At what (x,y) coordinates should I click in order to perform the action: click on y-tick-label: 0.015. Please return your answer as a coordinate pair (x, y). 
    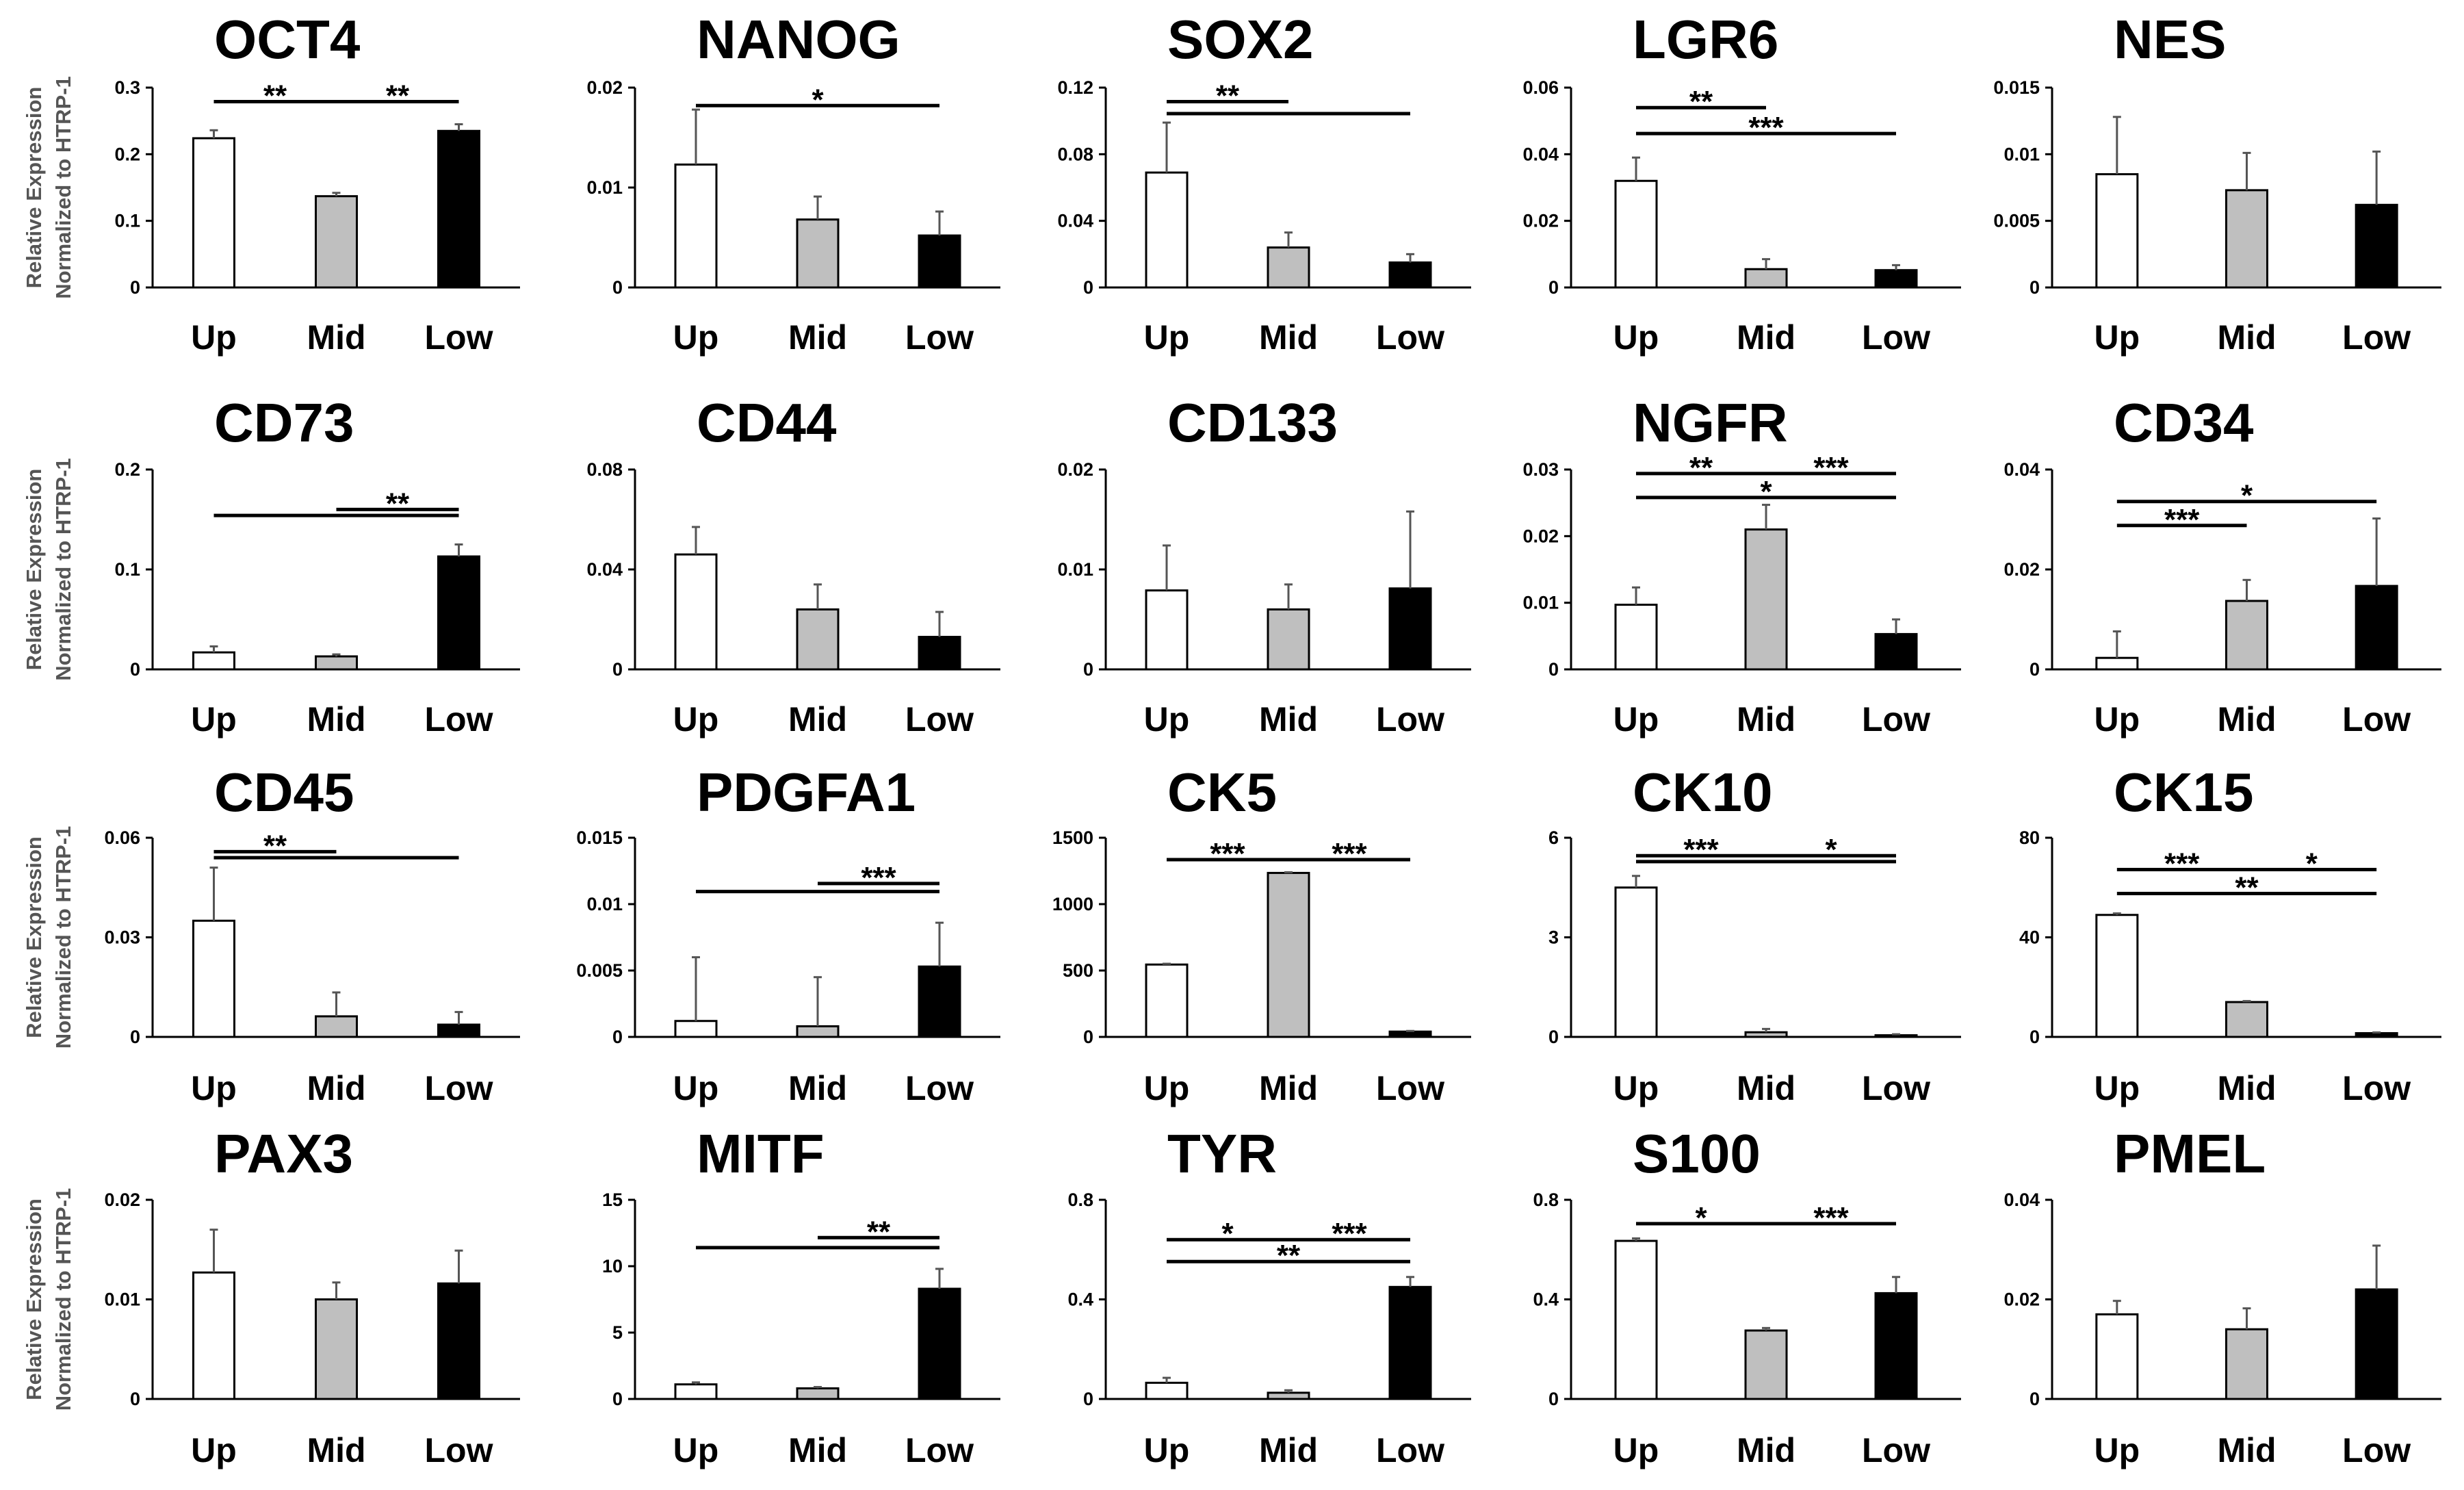
    Looking at the image, I should click on (2016, 87).